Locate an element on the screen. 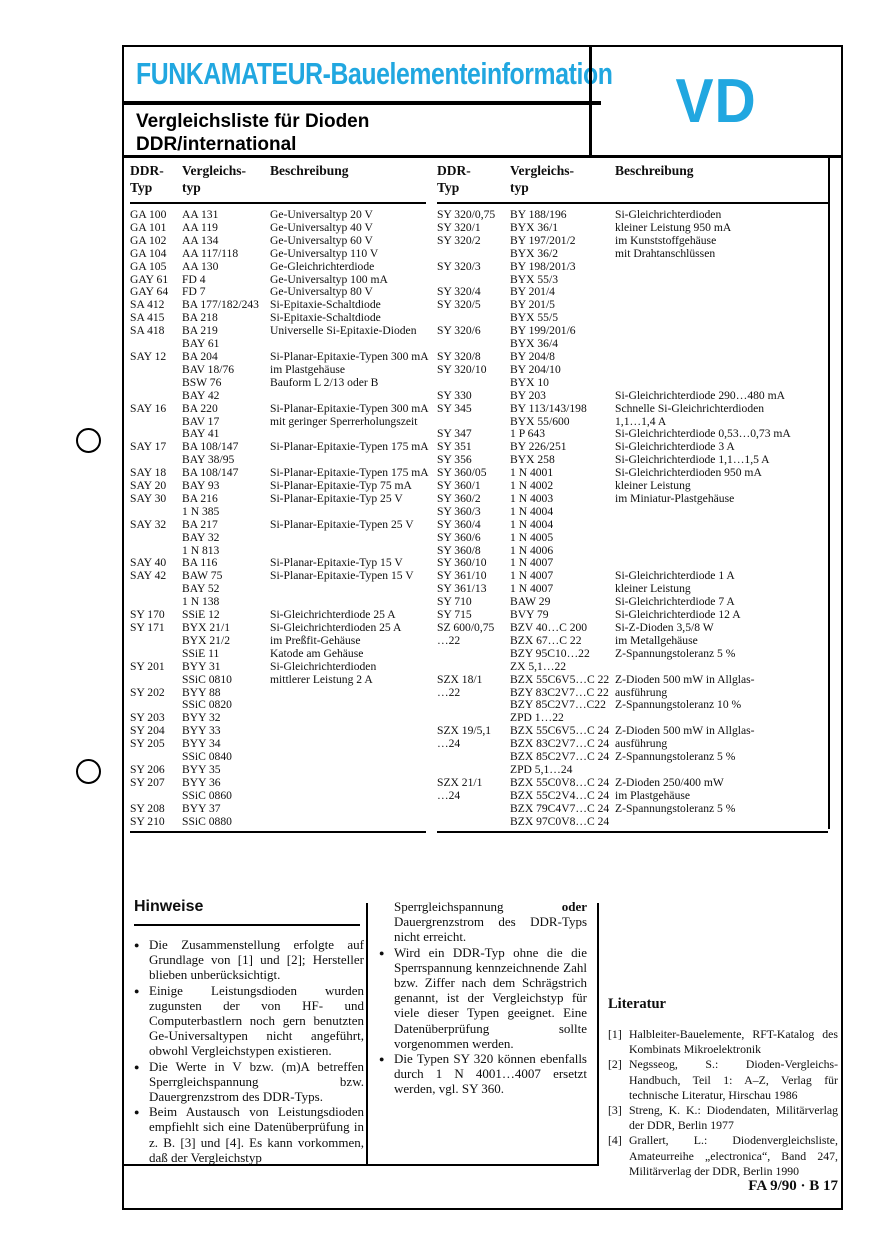 The height and width of the screenshot is (1233, 872). table-row: SY 201 BYY 31 Si-Gleichrichterdioden is located at coordinates (278, 667).